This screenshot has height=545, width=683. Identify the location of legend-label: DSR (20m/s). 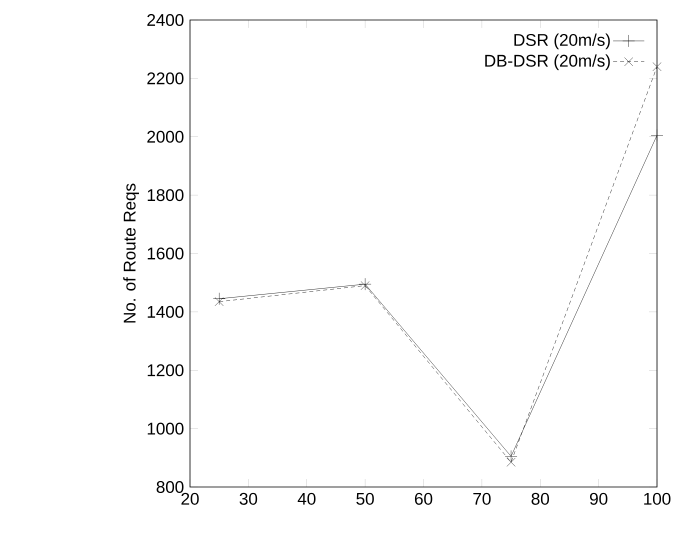
(562, 42).